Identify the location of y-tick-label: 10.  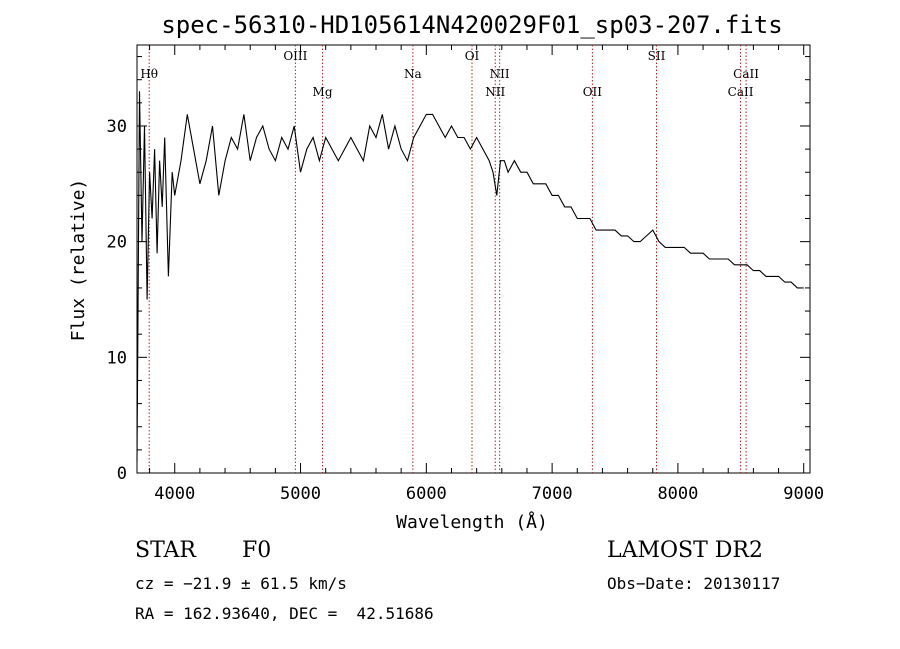
(117, 358).